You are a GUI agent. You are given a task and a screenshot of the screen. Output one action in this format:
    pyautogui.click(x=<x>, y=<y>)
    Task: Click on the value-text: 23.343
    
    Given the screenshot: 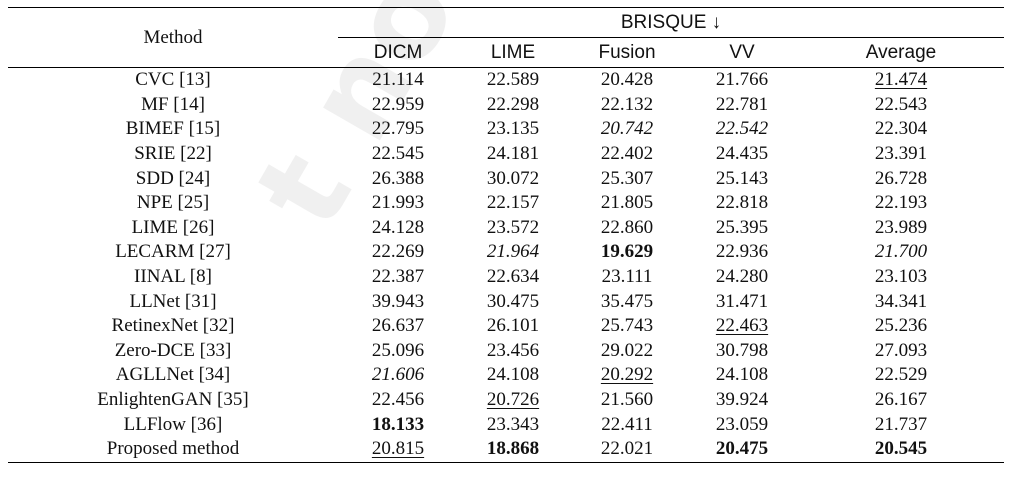 What is the action you would take?
    pyautogui.click(x=513, y=424)
    